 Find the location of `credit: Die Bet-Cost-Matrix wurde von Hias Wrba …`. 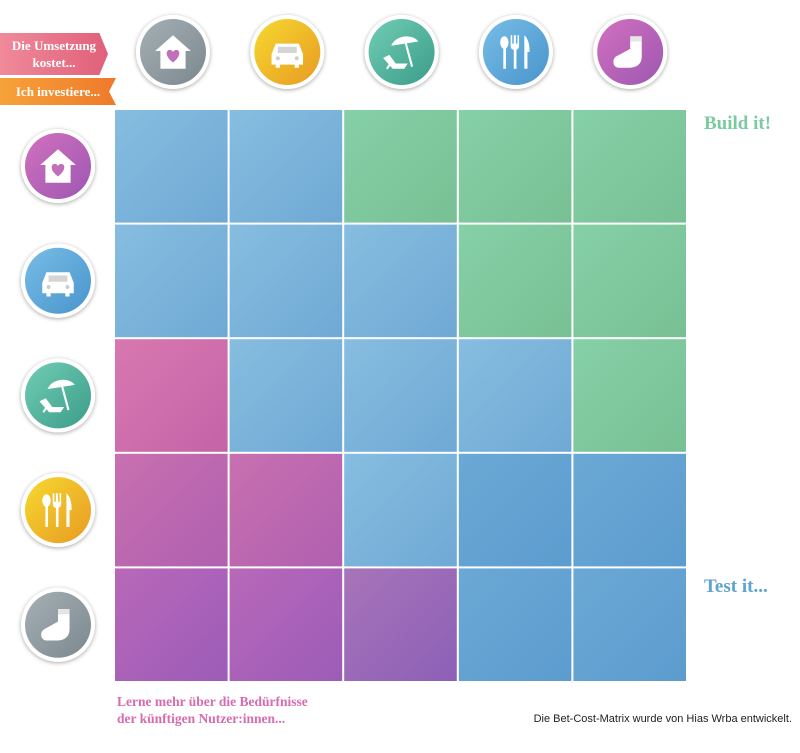

credit: Die Bet-Cost-Matrix wurde von Hias Wrba … is located at coordinates (662, 719).